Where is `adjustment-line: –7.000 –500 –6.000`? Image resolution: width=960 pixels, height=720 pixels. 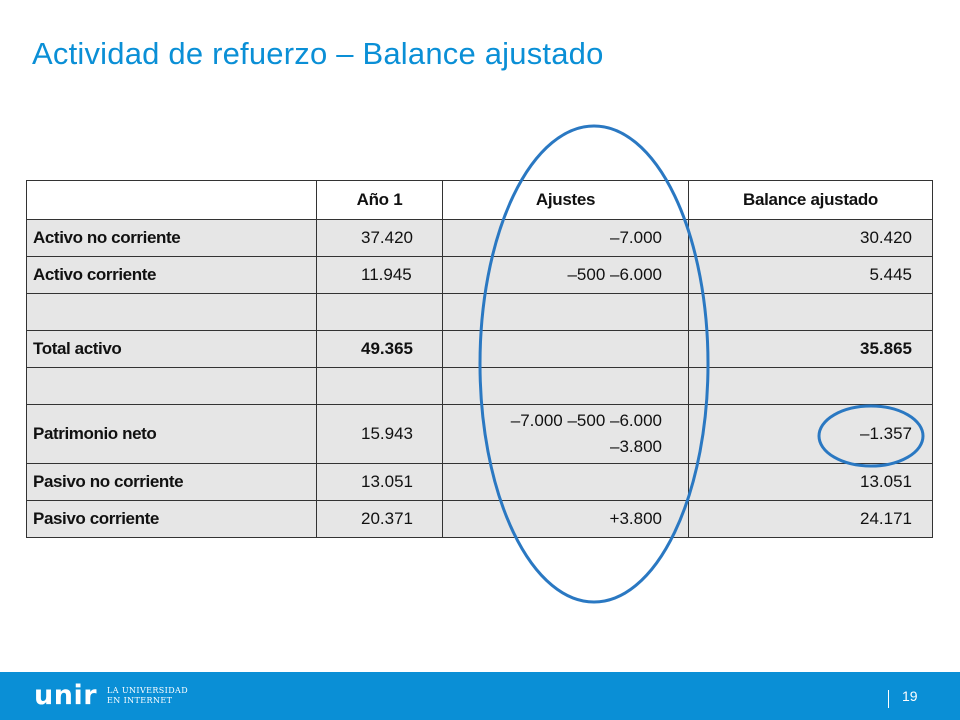 adjustment-line: –7.000 –500 –6.000 is located at coordinates (586, 420).